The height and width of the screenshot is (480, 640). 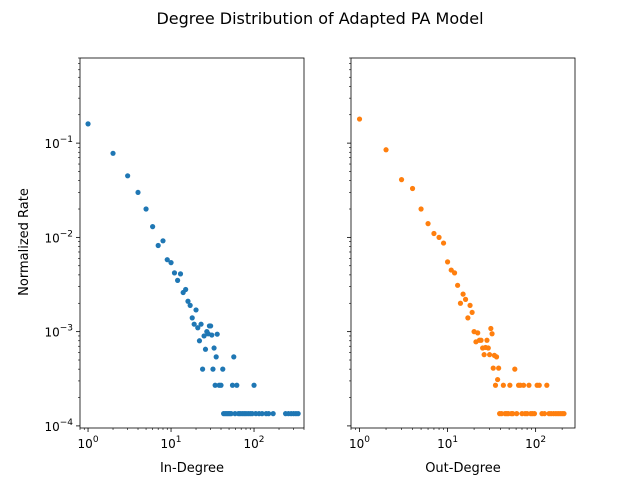 I want to click on in-degree-y-tick-label: 10⁻², so click(x=58, y=237).